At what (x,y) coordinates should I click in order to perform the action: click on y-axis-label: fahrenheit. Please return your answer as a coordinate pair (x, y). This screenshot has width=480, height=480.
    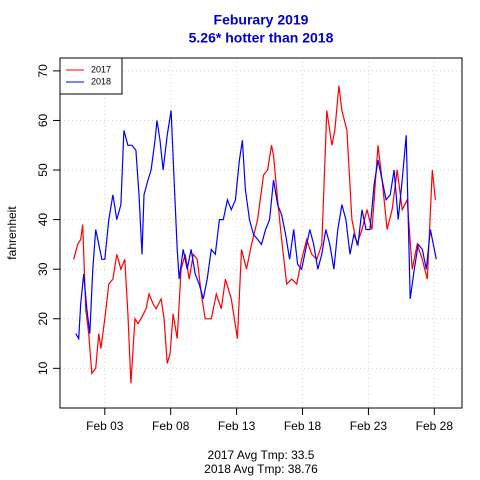
    Looking at the image, I should click on (12, 233).